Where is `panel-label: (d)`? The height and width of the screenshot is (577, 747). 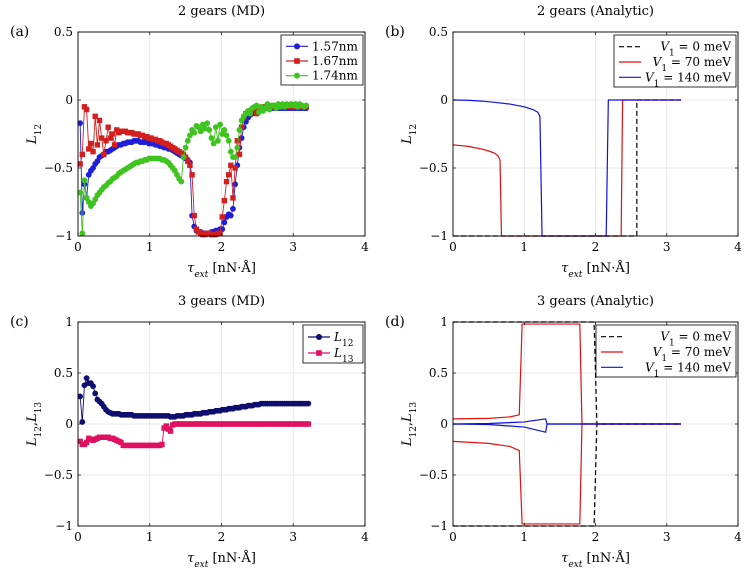
panel-label: (d) is located at coordinates (395, 322).